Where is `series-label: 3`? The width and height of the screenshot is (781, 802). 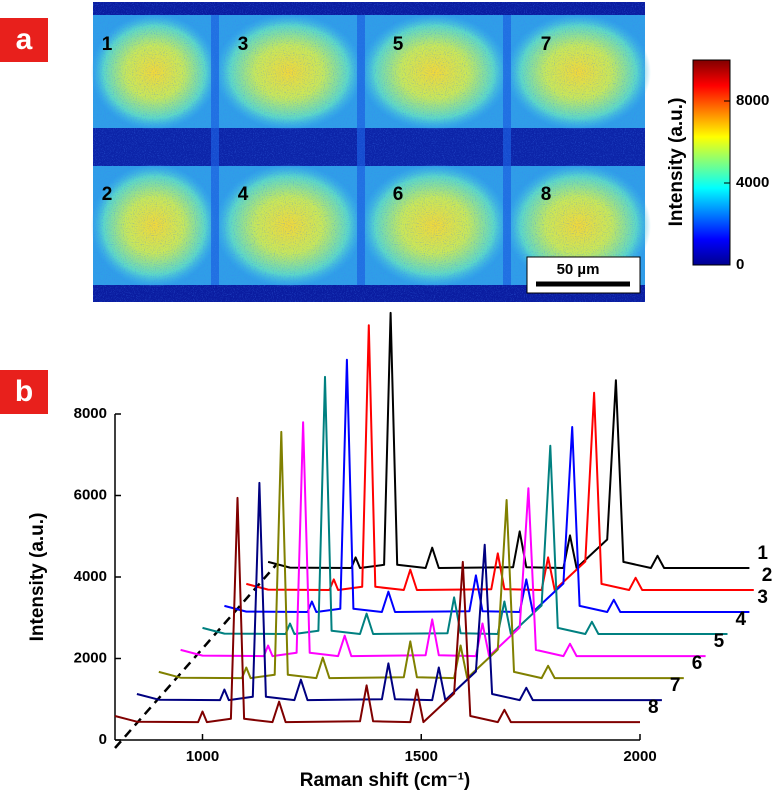 series-label: 3 is located at coordinates (762, 597).